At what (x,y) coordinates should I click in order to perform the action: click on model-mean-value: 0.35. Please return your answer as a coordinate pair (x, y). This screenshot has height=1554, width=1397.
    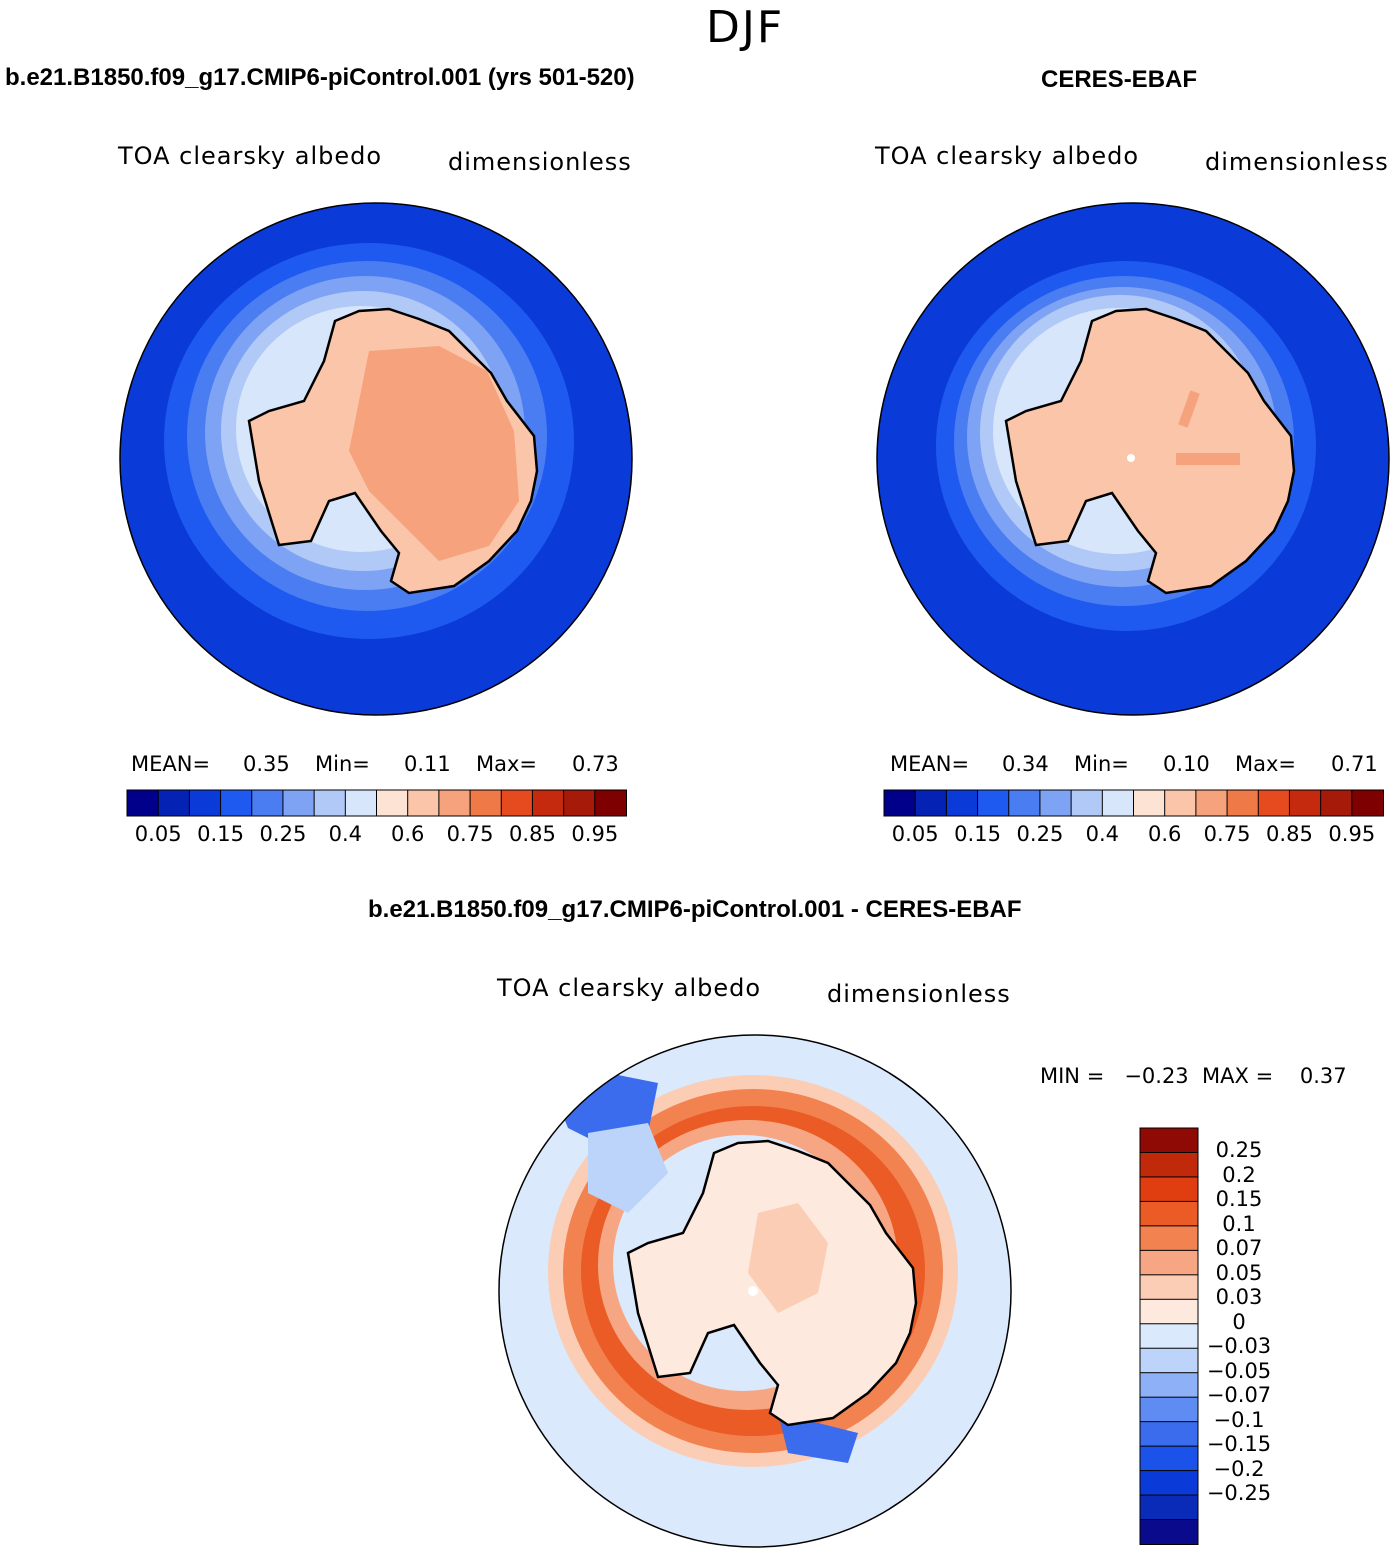
    Looking at the image, I should click on (266, 764).